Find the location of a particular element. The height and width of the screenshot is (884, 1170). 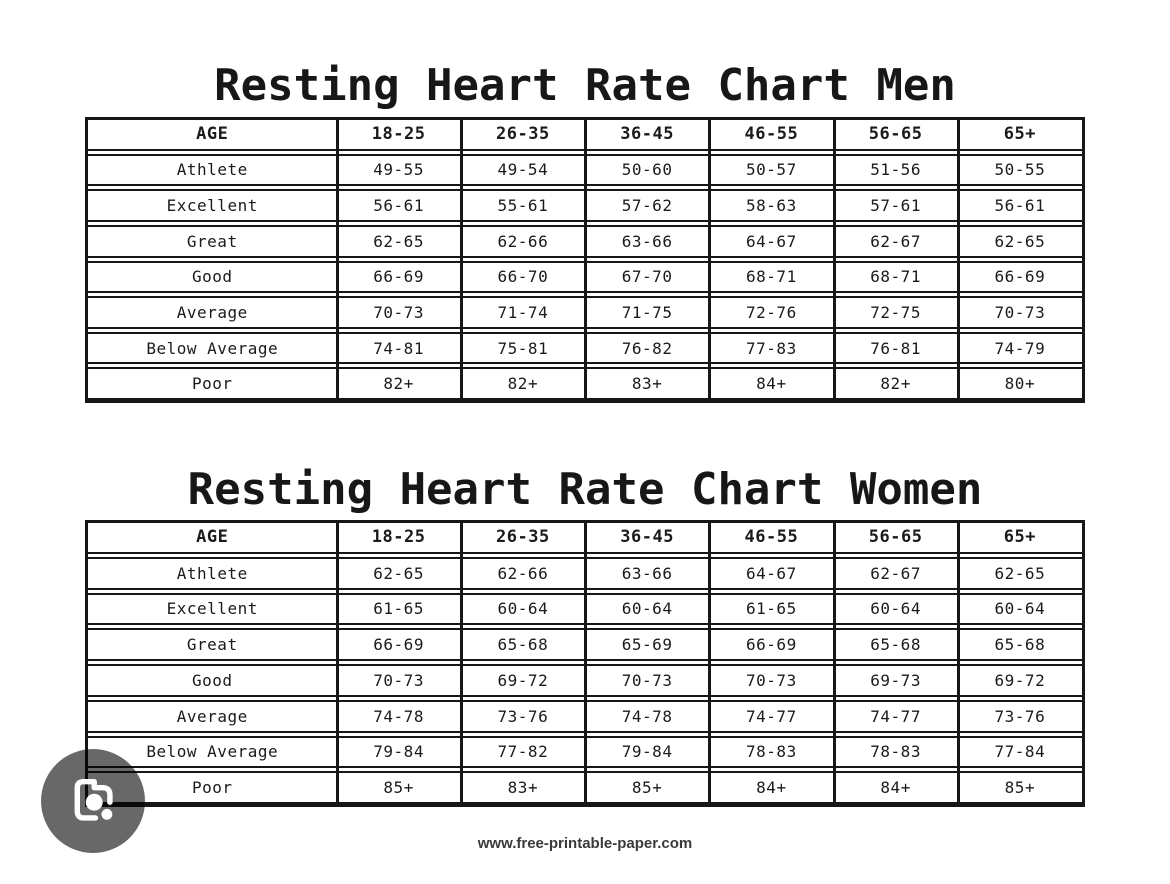

men-chart-title: Resting Heart Rate Chart Men is located at coordinates (585, 86).